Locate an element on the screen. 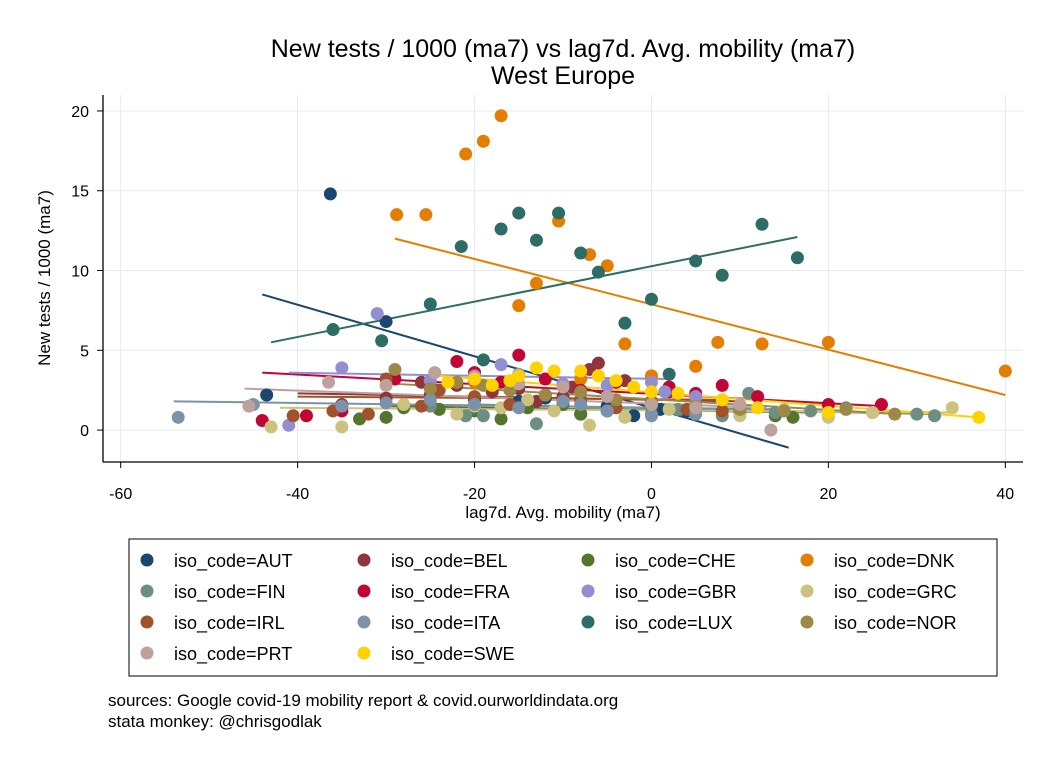 This screenshot has height=765, width=1051. legend-marker-fin is located at coordinates (147, 591).